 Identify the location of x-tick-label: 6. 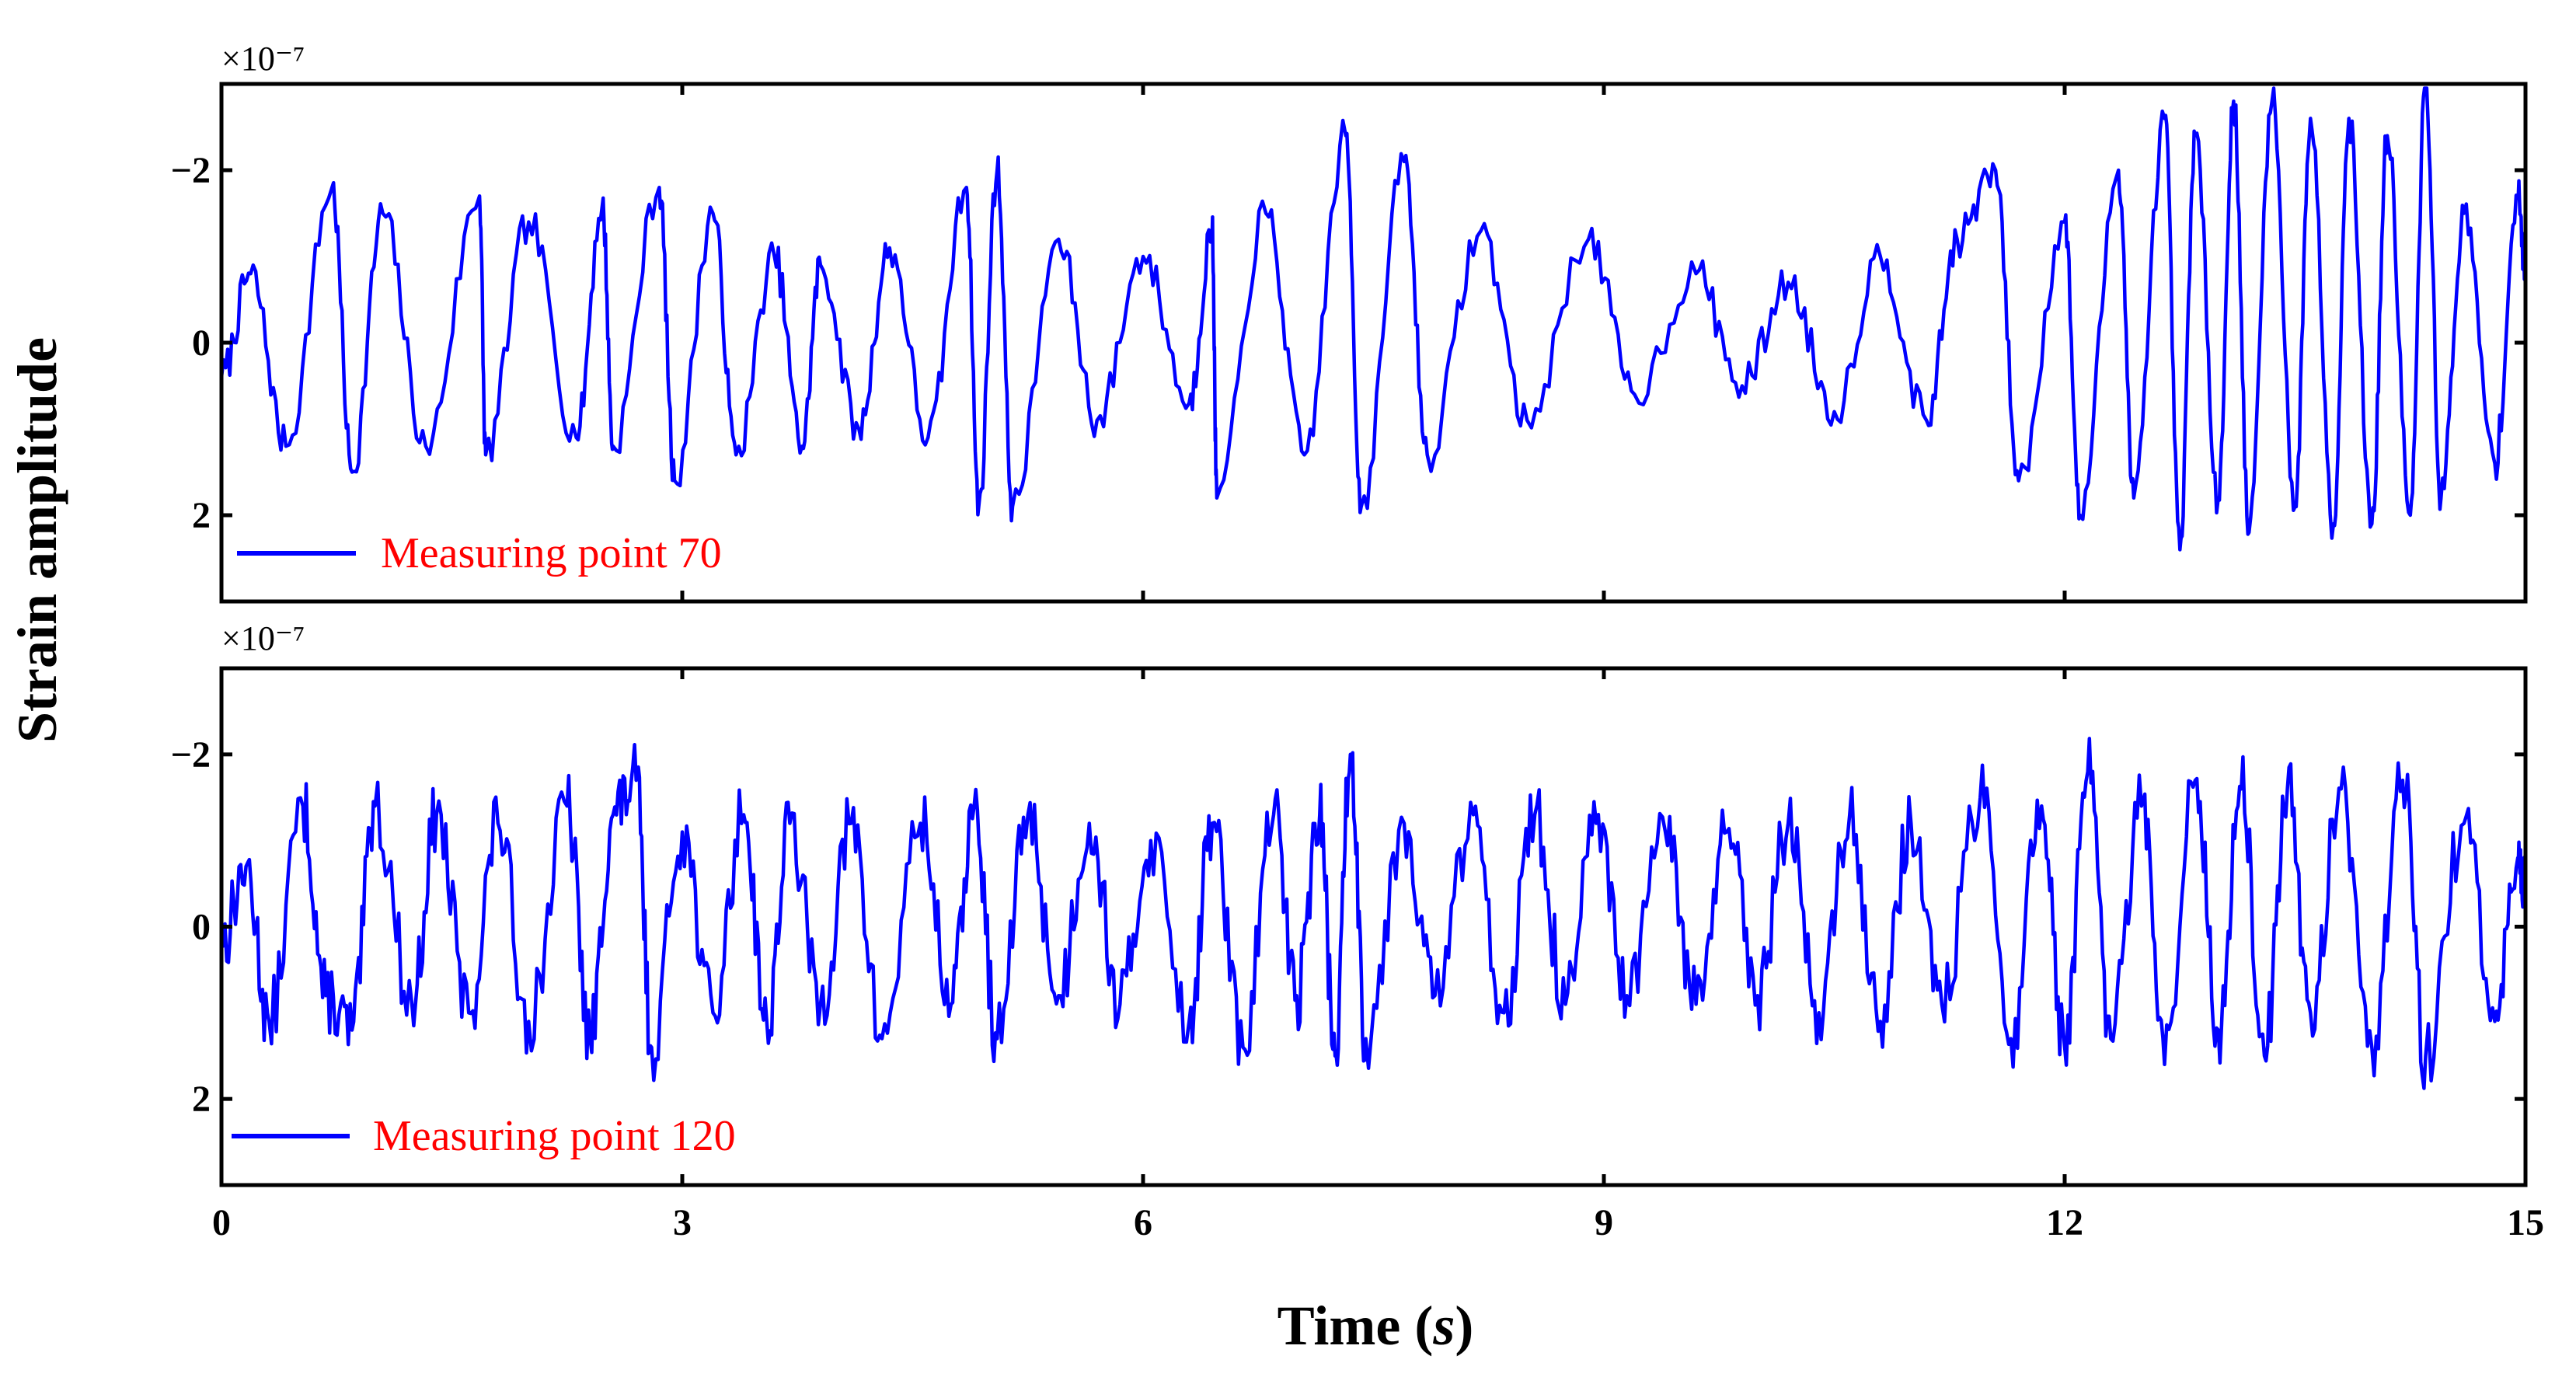
(1143, 1222).